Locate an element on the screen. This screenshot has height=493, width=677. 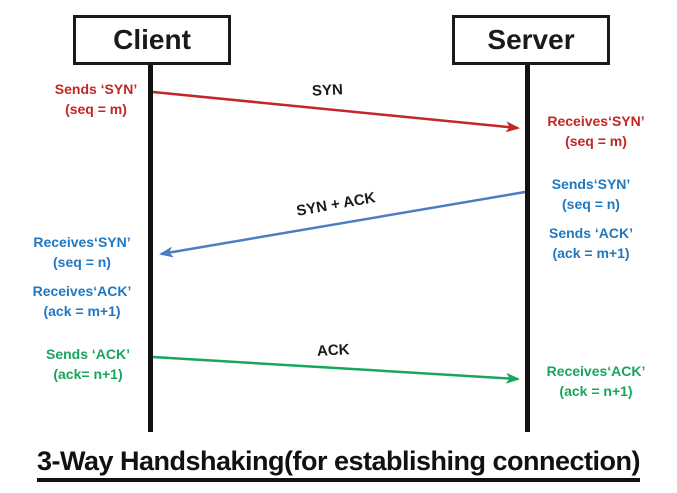
client-actor-label: Client is located at coordinates (152, 39).